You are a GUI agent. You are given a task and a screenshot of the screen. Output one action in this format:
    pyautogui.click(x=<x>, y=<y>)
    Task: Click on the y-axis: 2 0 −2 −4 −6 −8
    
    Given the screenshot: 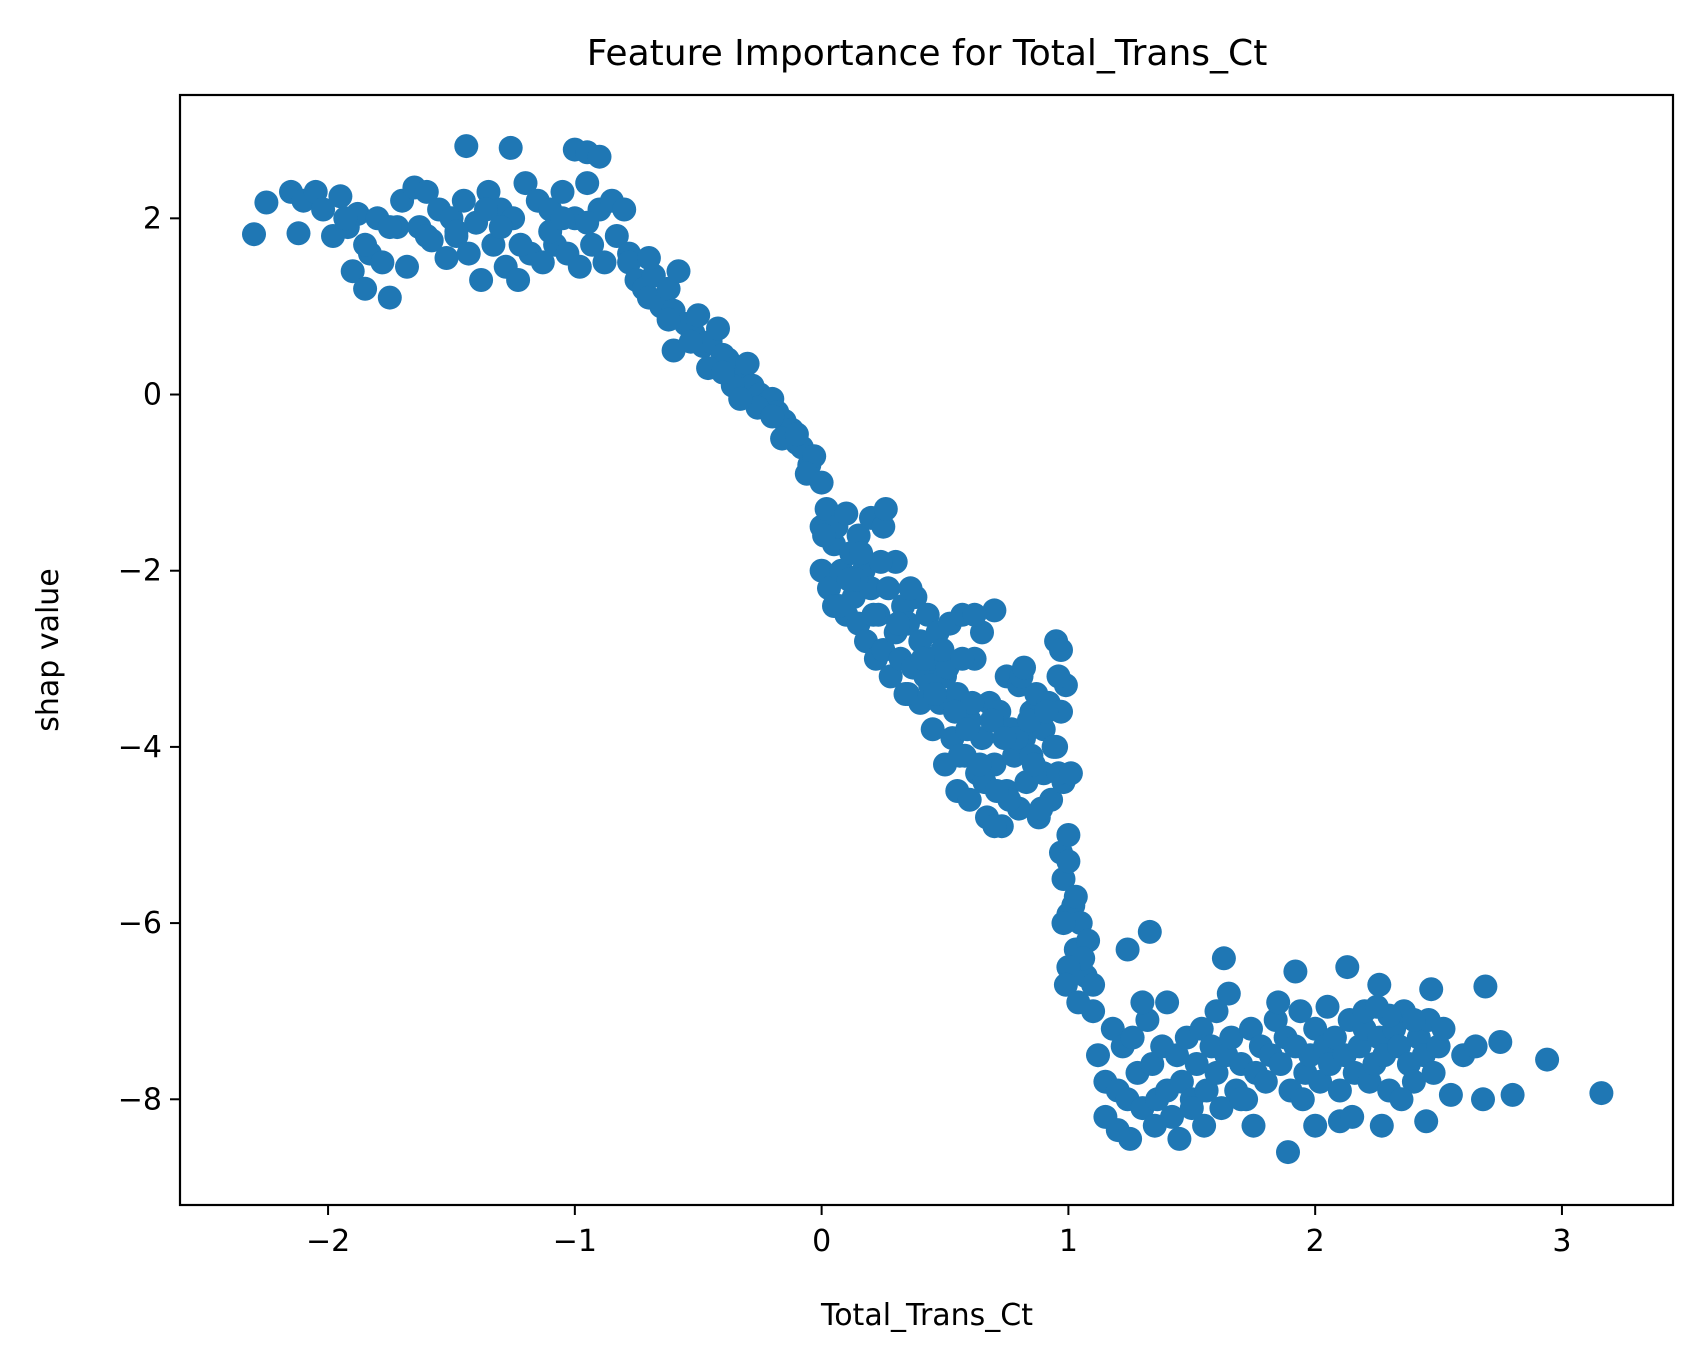 What is the action you would take?
    pyautogui.click(x=149, y=659)
    